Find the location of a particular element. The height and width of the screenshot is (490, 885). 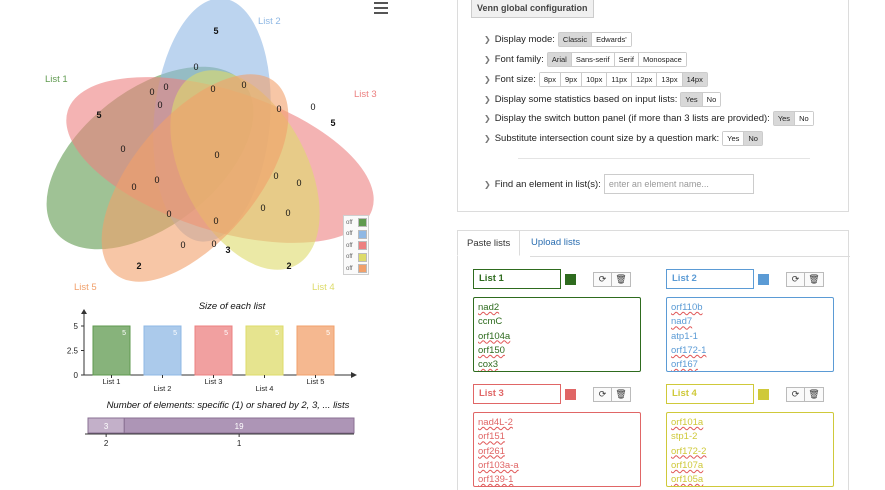

hamburger-menu-icon is located at coordinates (381, 8).